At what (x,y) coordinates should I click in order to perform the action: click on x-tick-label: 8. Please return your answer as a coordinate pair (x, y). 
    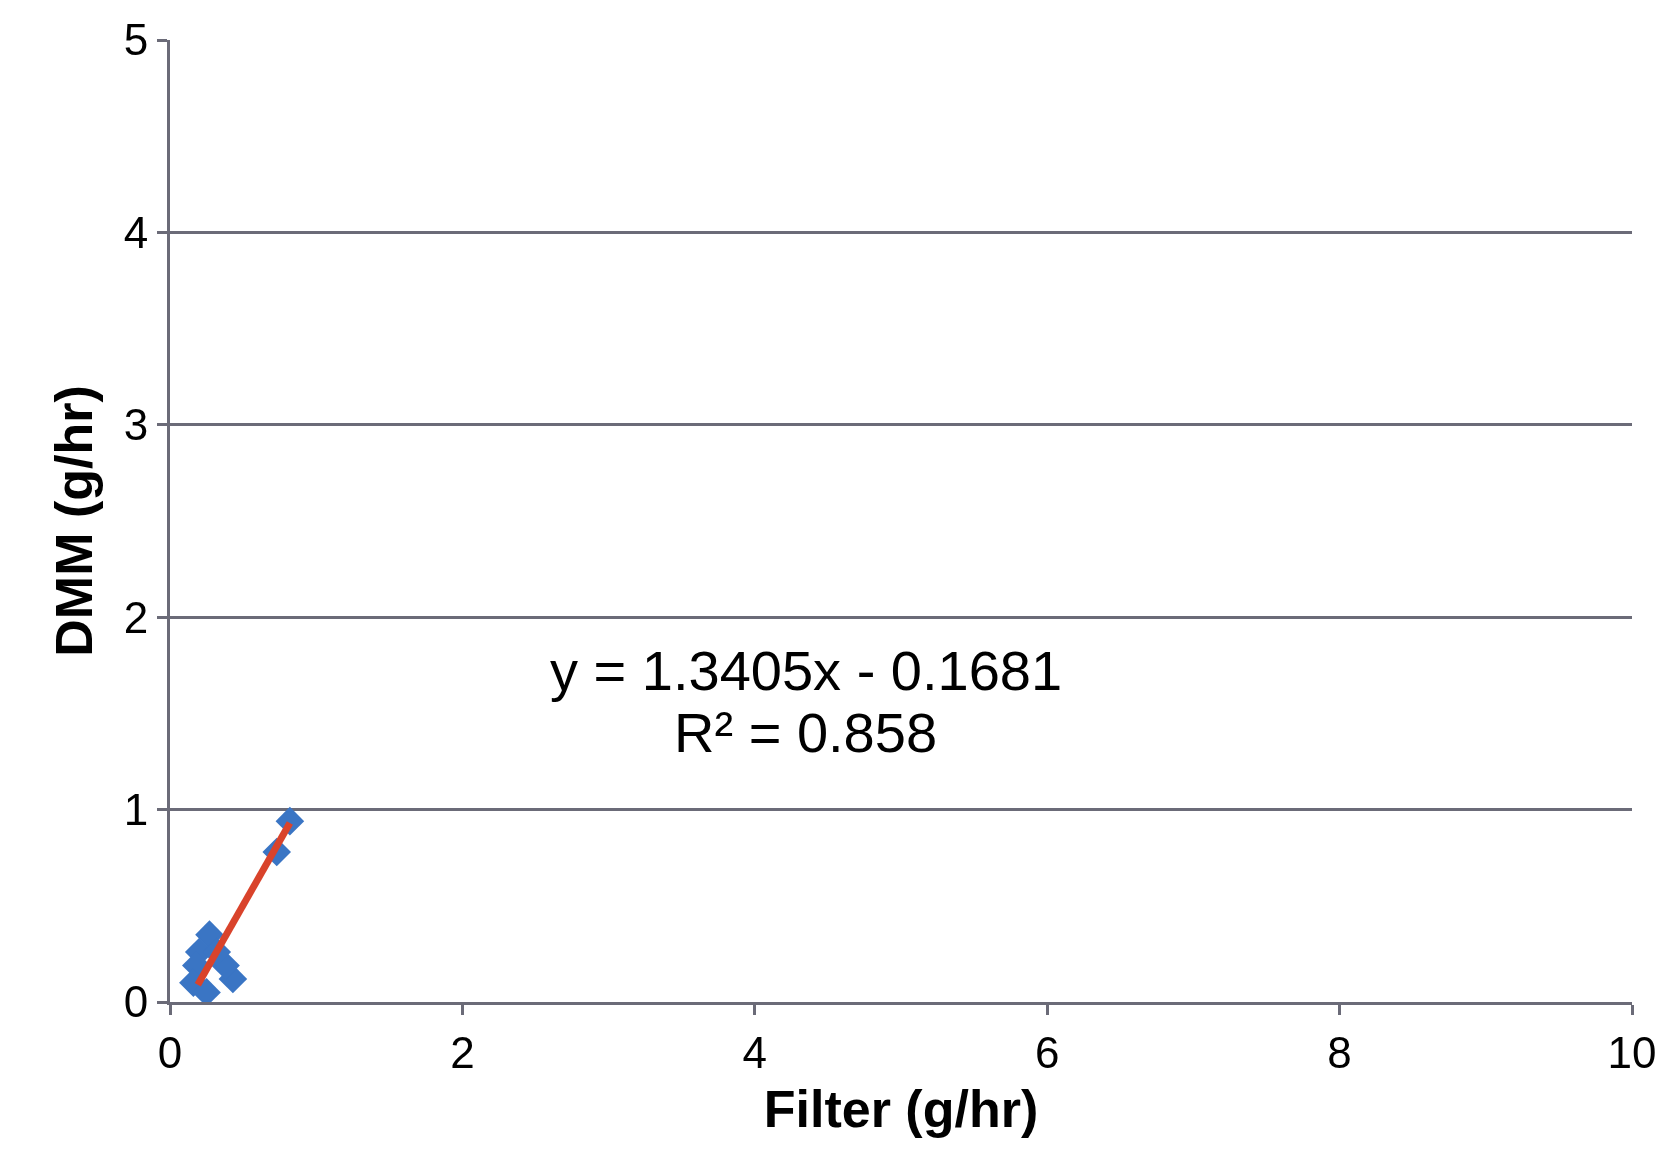
    Looking at the image, I should click on (1339, 1052).